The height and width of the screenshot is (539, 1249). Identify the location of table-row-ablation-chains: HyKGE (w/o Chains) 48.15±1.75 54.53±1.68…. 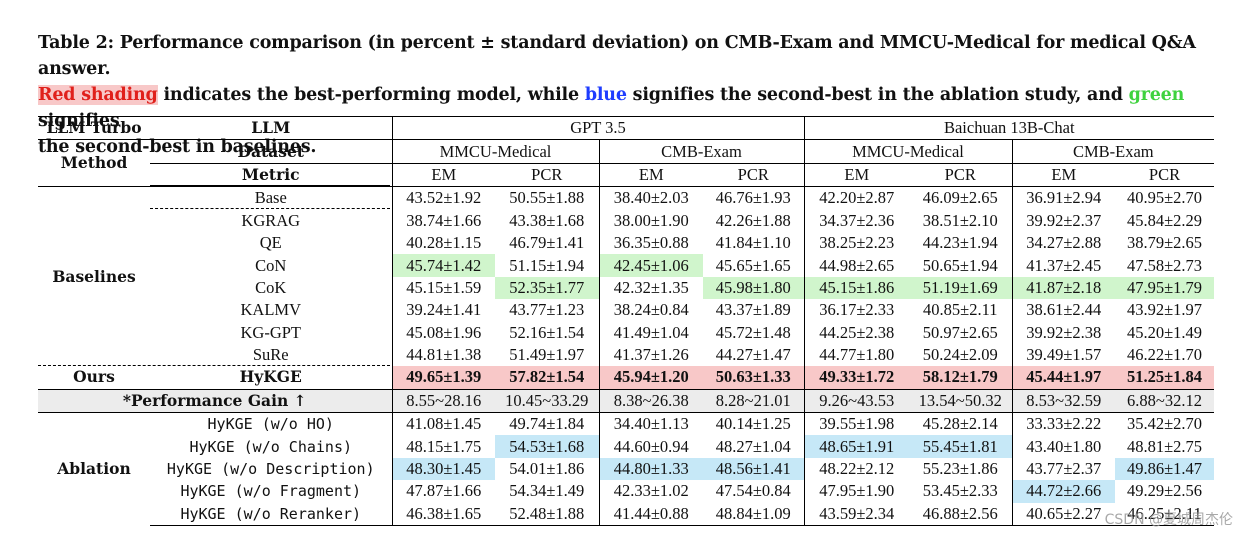
(626, 446).